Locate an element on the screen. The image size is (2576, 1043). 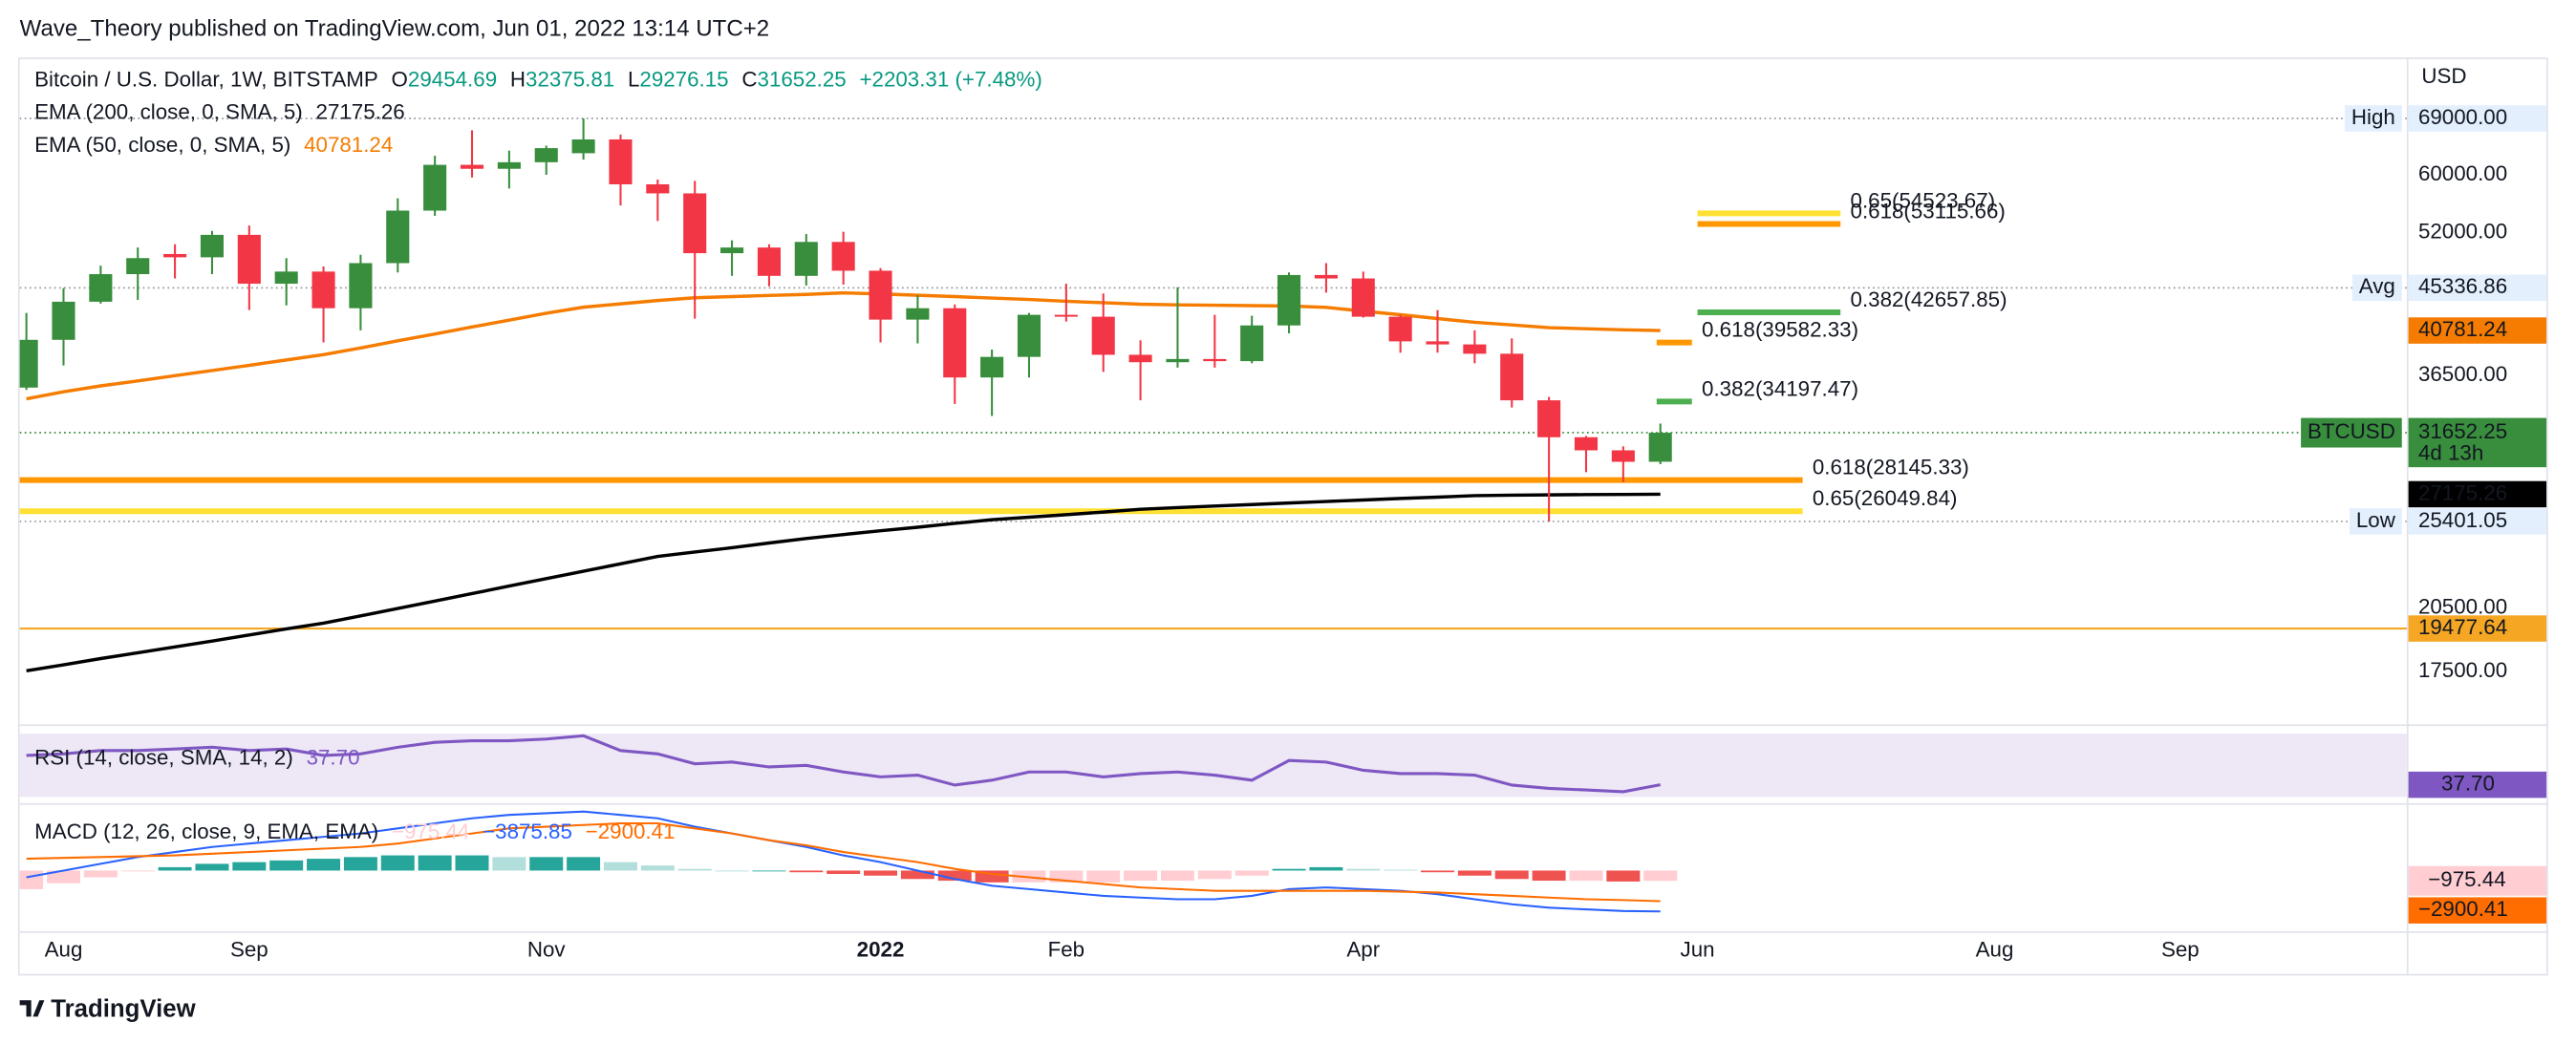
marker-name: Low is located at coordinates (2376, 520).